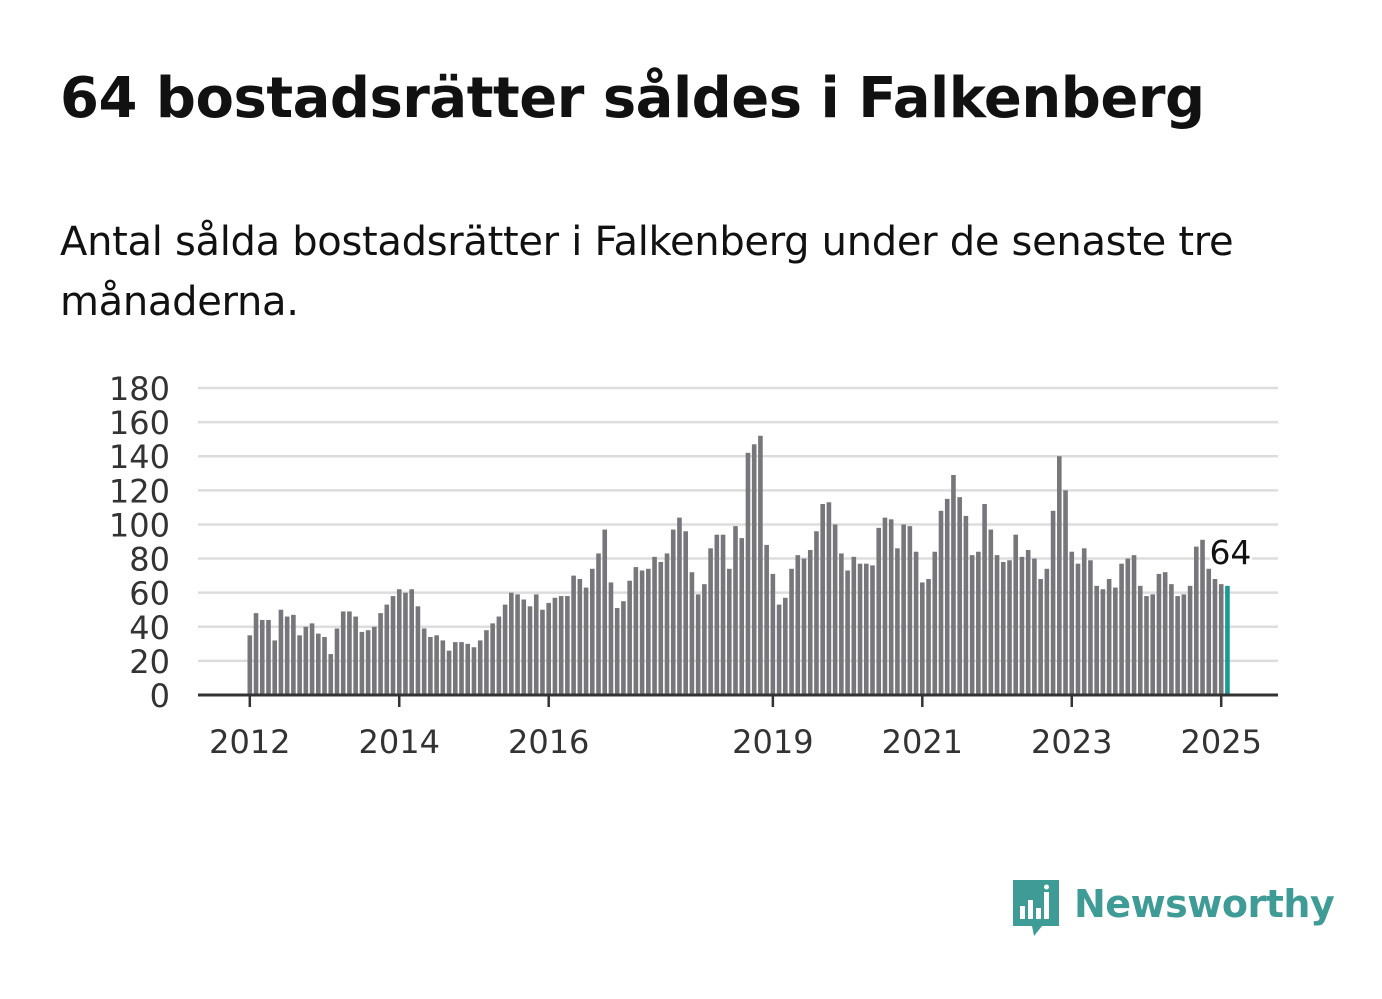 The width and height of the screenshot is (1382, 999). I want to click on x-tick-label: 2014, so click(399, 742).